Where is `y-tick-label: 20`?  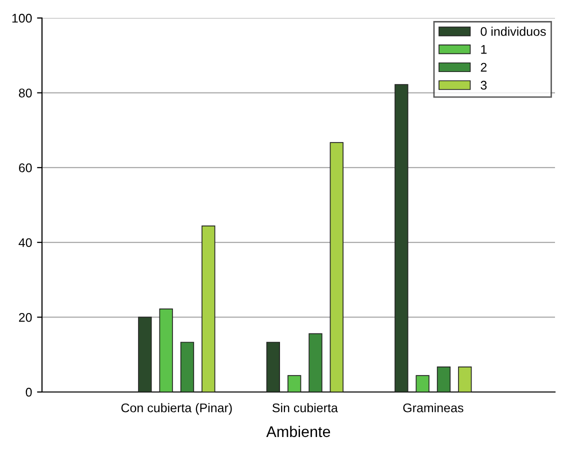 y-tick-label: 20 is located at coordinates (25, 317).